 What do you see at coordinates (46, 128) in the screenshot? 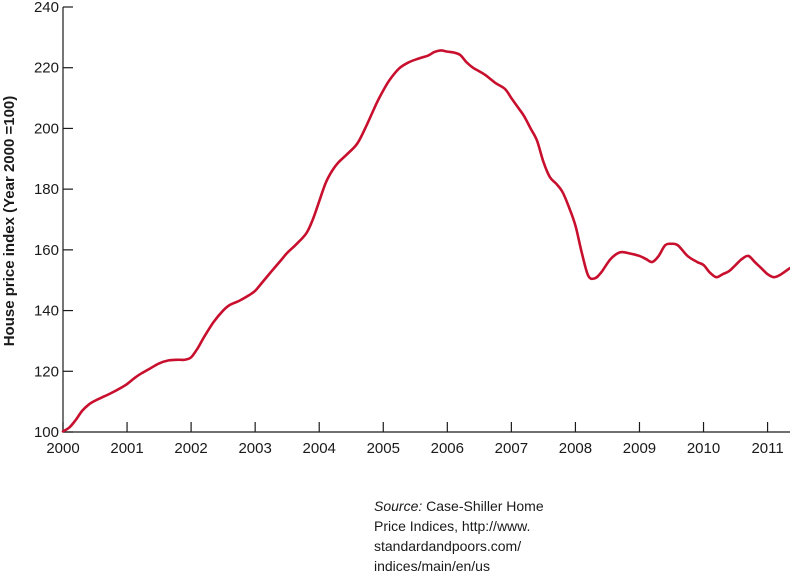
I see `y-tick-label: 200` at bounding box center [46, 128].